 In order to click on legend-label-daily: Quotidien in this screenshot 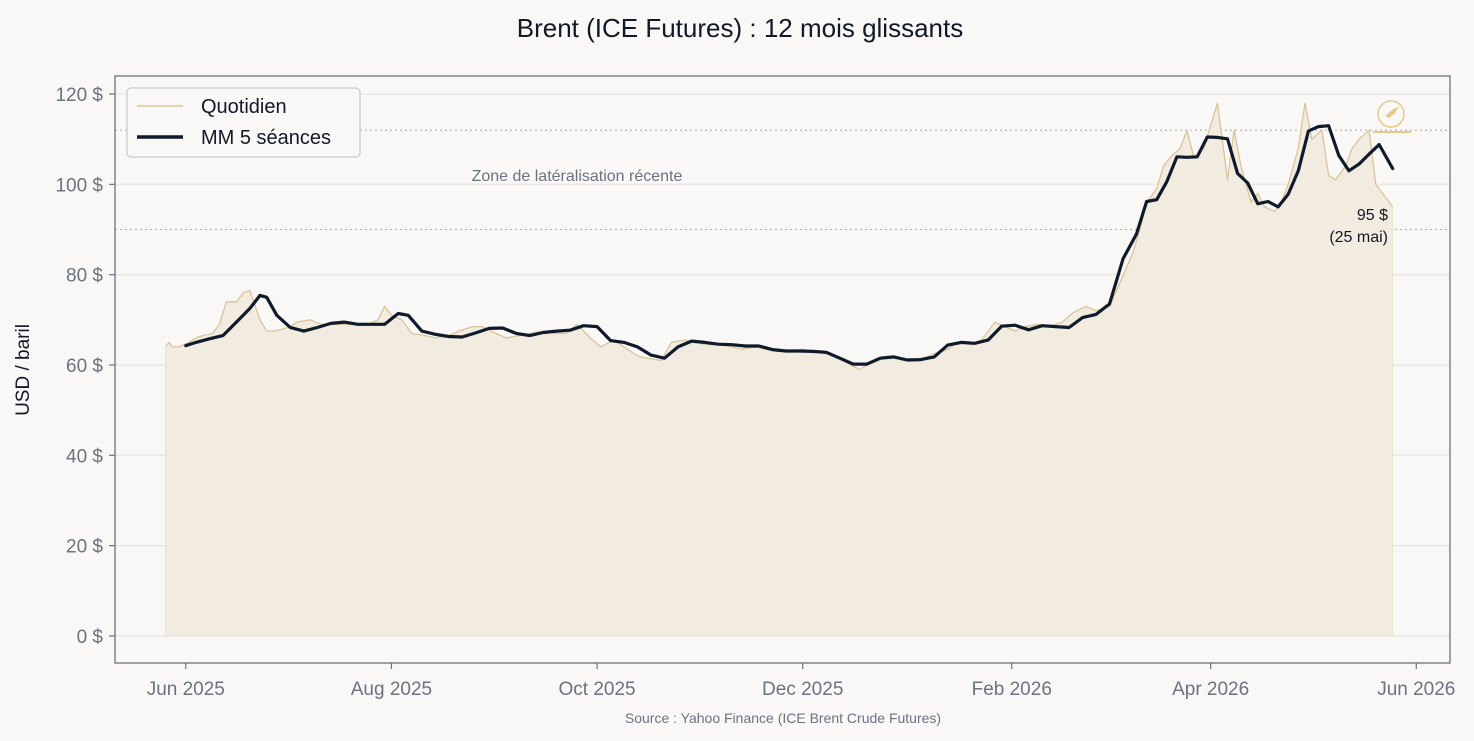, I will do `click(244, 107)`.